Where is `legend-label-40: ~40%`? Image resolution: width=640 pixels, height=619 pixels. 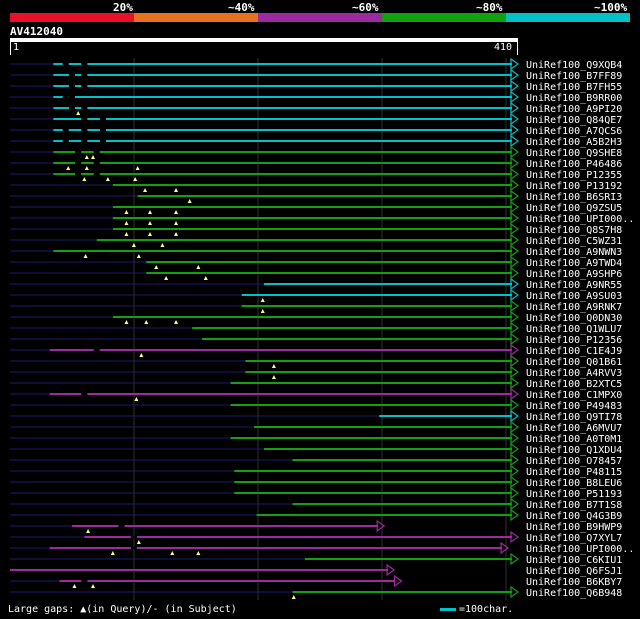 legend-label-40: ~40% is located at coordinates (241, 7).